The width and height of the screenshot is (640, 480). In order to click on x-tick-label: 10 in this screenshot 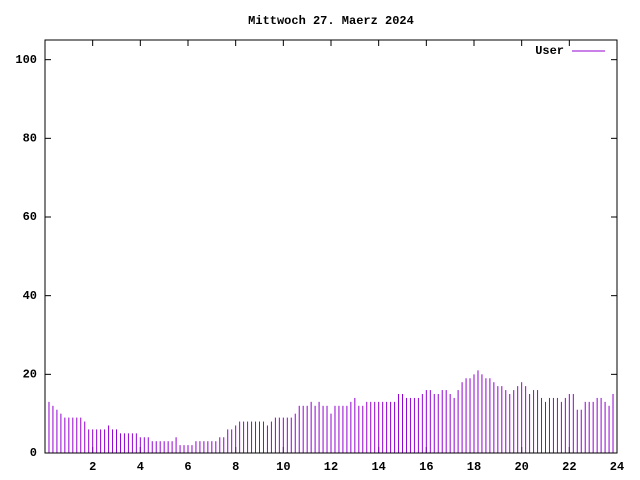, I will do `click(283, 467)`.